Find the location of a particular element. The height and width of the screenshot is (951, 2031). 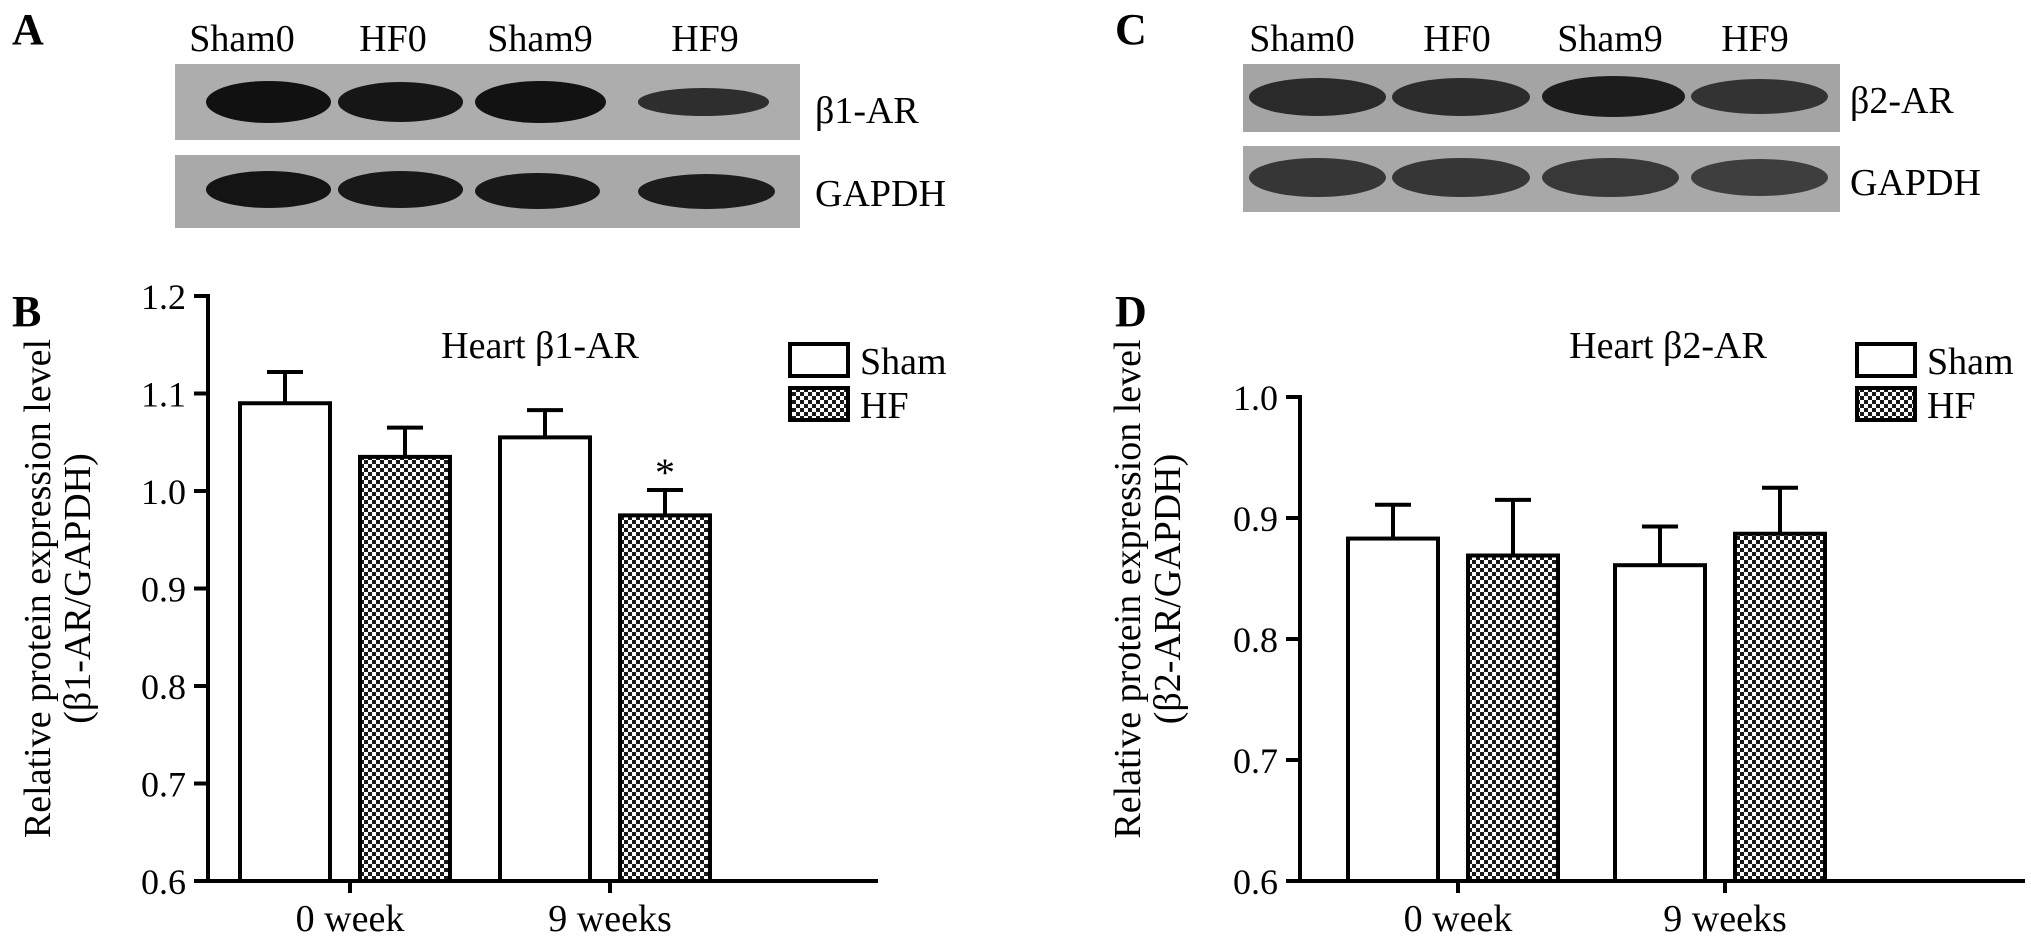

chart-title: Heart β1-AR is located at coordinates (540, 346).